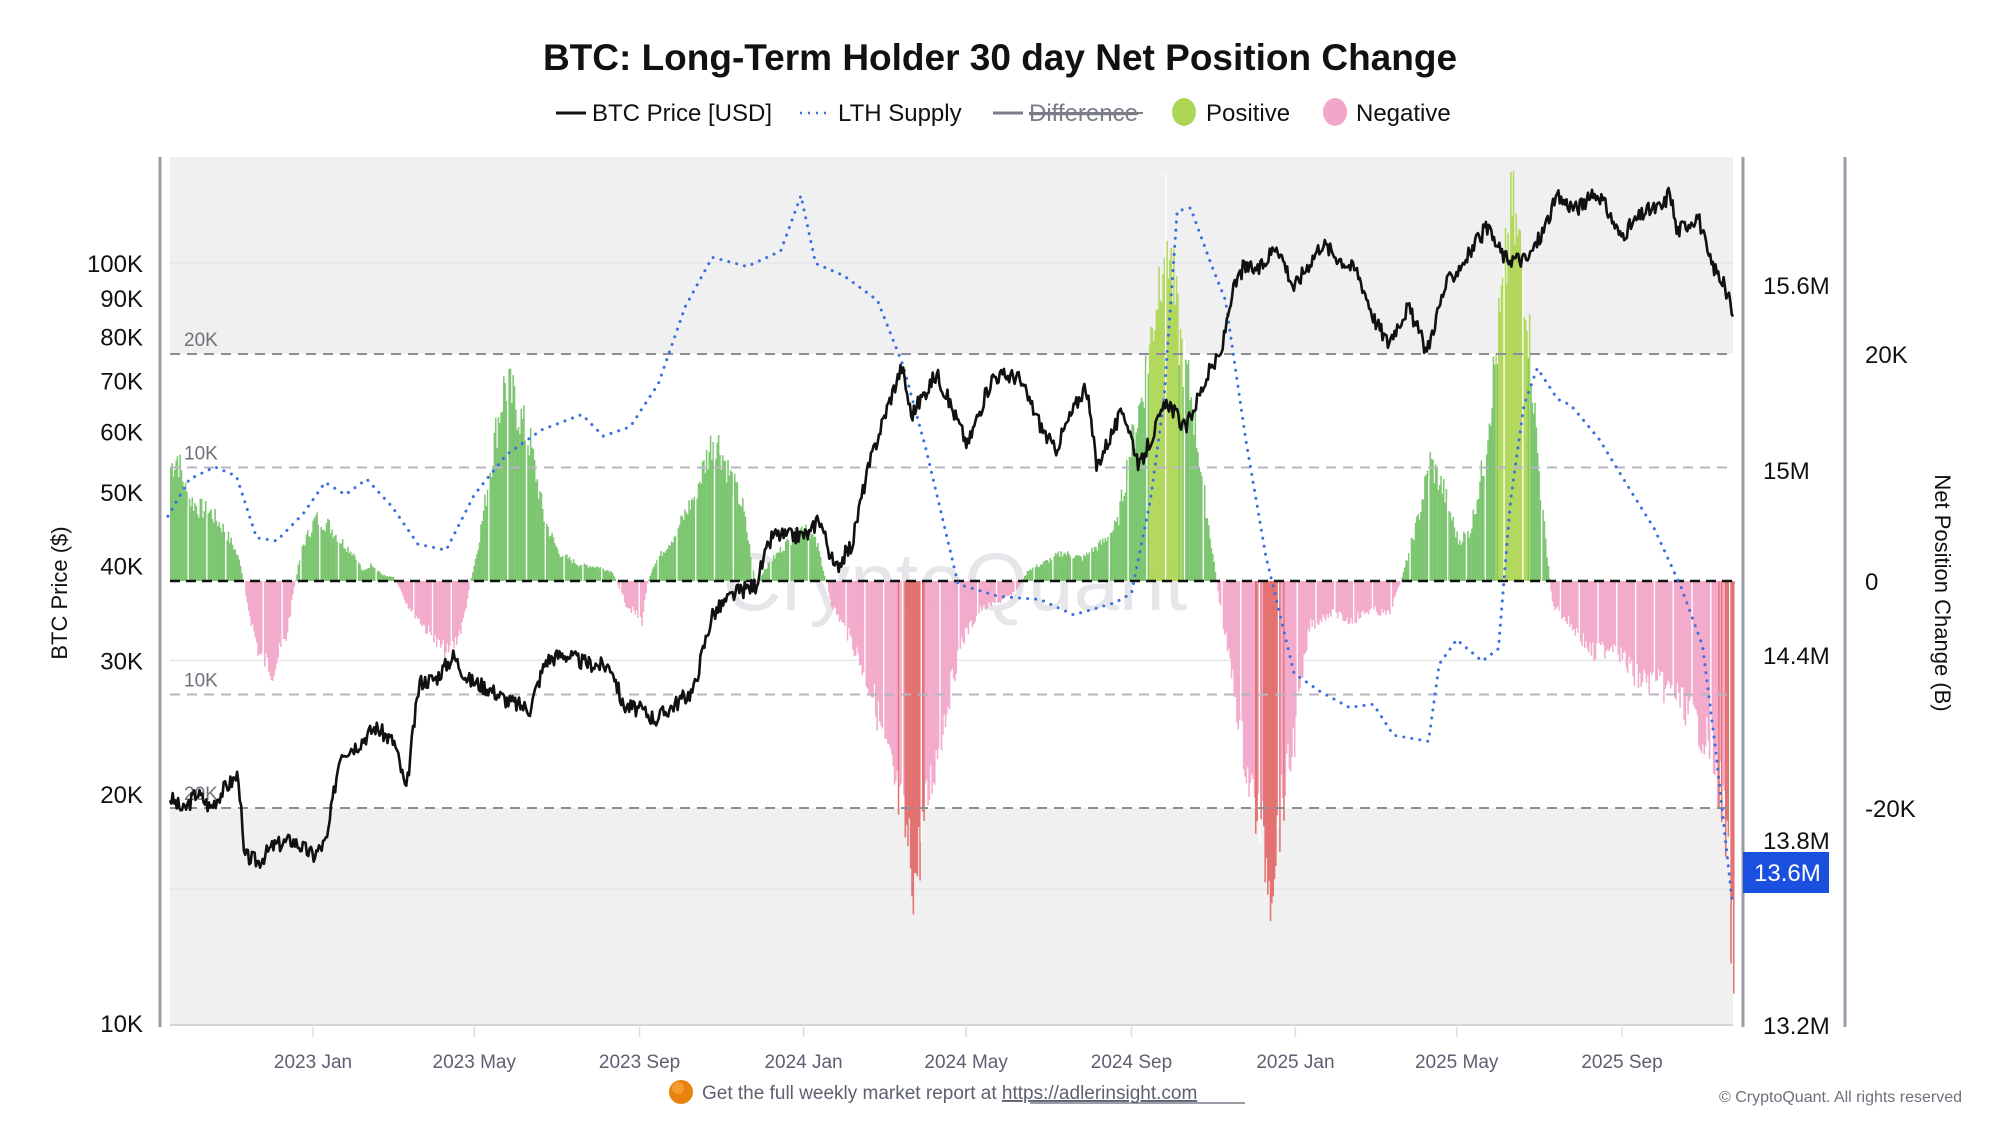 The width and height of the screenshot is (2000, 1125). Describe the element at coordinates (1886, 355) in the screenshot. I see `netpos-tick-label: 20K` at that location.